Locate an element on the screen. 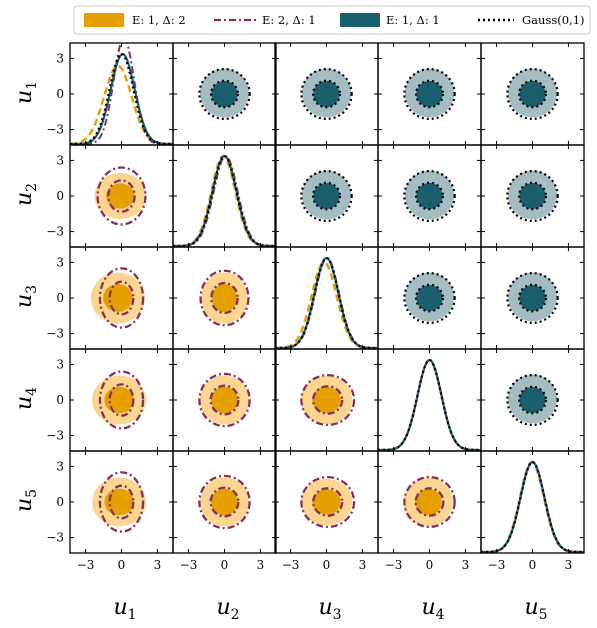  y-axis-label-4: u4 is located at coordinates (26, 398).